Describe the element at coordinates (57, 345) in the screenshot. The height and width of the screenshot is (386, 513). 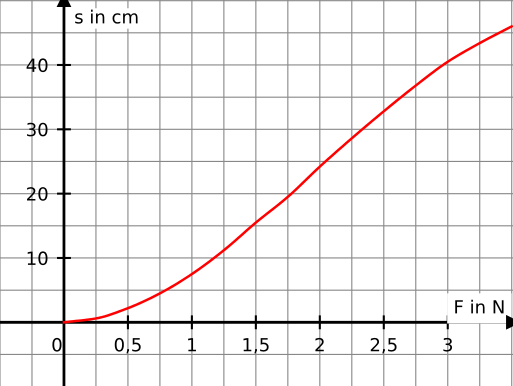
I see `x-tick-label: 0` at that location.